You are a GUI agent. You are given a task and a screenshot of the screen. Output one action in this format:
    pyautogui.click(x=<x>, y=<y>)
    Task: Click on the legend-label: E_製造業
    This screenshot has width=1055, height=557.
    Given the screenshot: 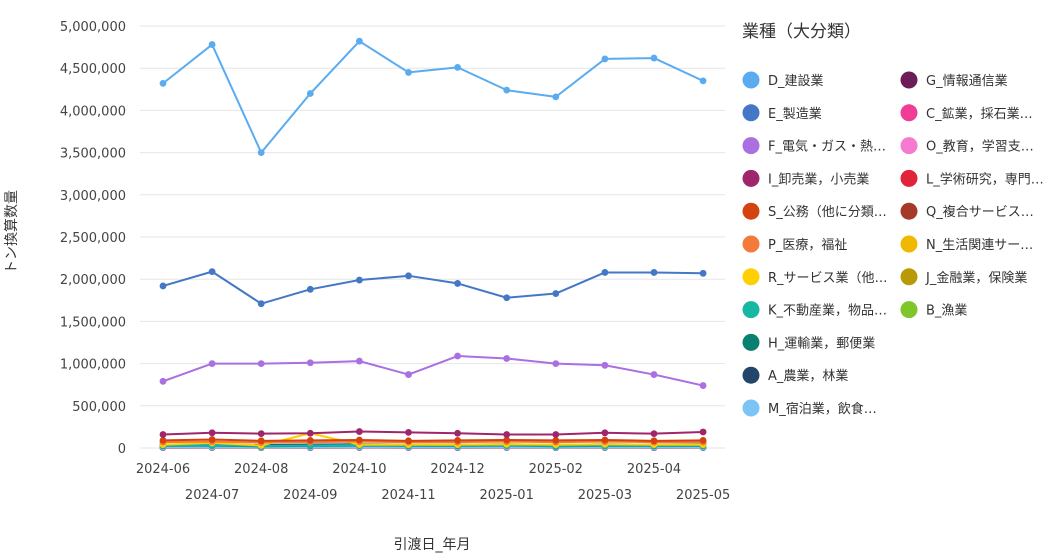 What is the action you would take?
    pyautogui.click(x=795, y=114)
    